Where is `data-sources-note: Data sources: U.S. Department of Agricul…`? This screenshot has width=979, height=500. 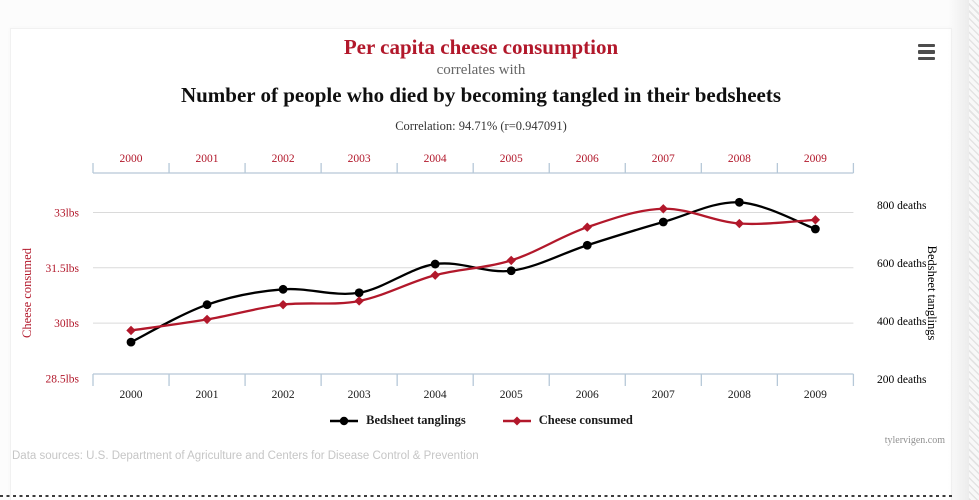
data-sources-note: Data sources: U.S. Department of Agricul… is located at coordinates (245, 456).